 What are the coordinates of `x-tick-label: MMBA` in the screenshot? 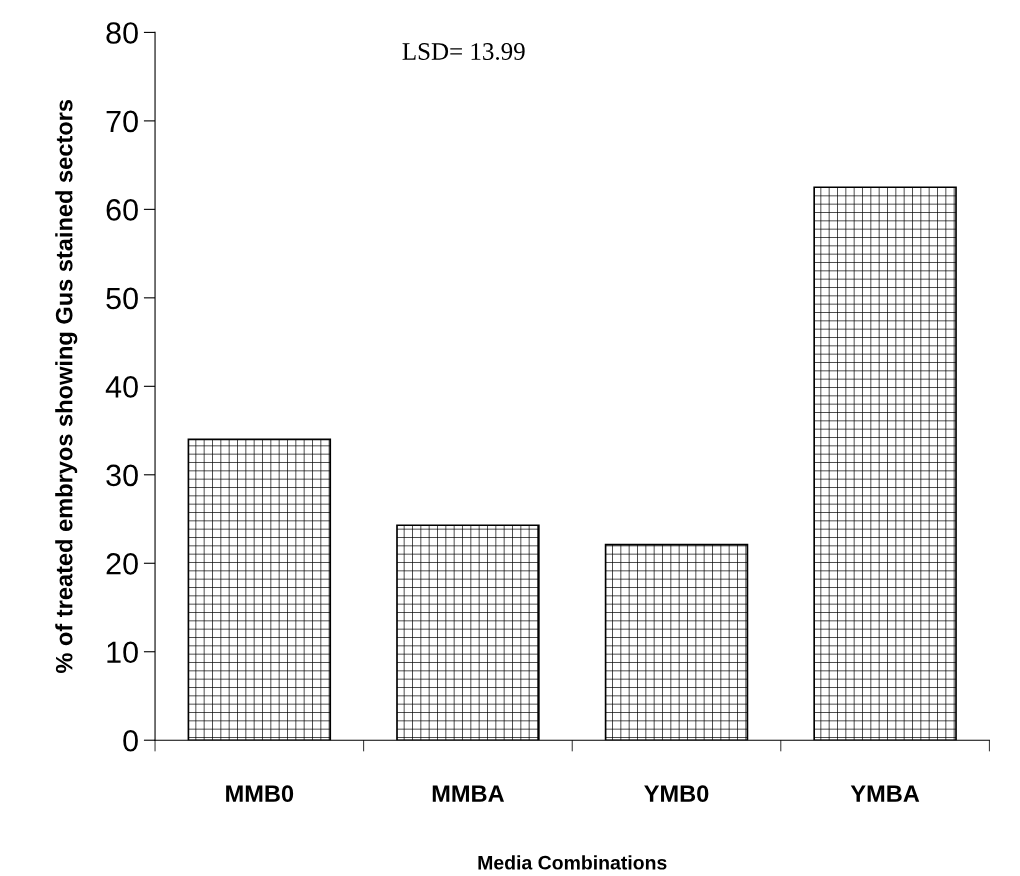 It's located at (468, 793).